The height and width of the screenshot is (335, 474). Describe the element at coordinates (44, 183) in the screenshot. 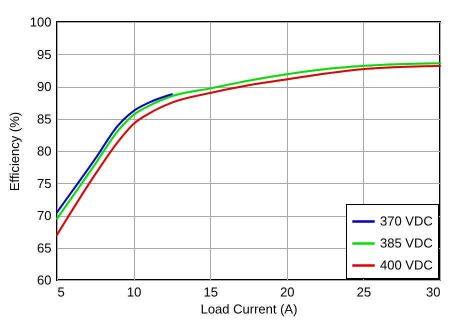

I see `y-tick-label: 75` at that location.